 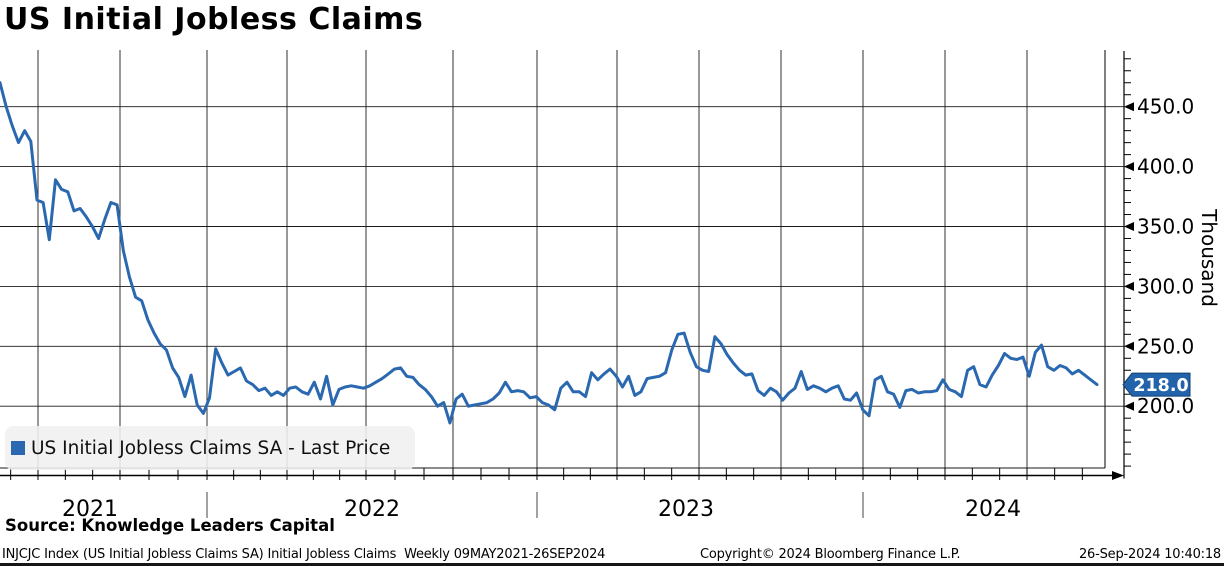 I want to click on last-price-tag: 218.0, so click(x=1156, y=384).